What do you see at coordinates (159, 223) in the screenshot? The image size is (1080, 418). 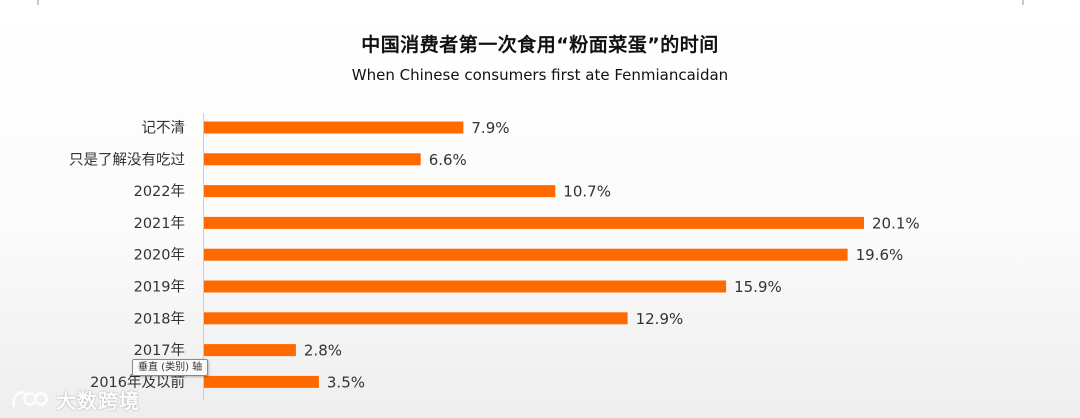 I see `category-label: 2021年` at bounding box center [159, 223].